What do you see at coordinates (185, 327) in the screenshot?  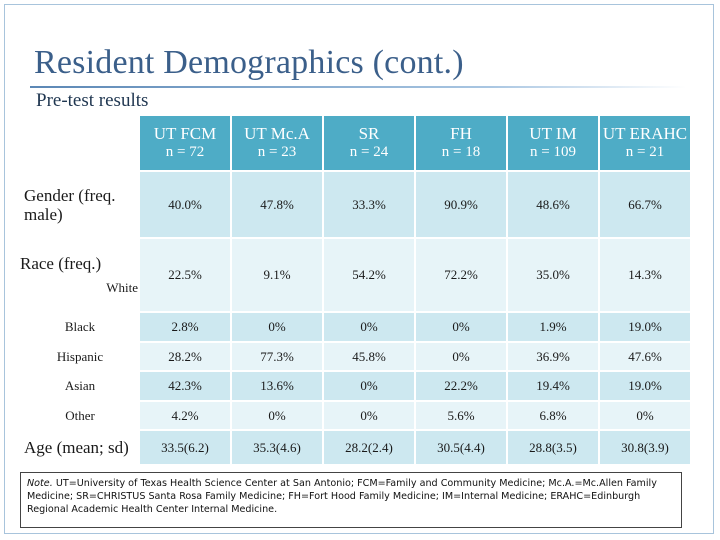 I see `table-cell: 2.8%` at bounding box center [185, 327].